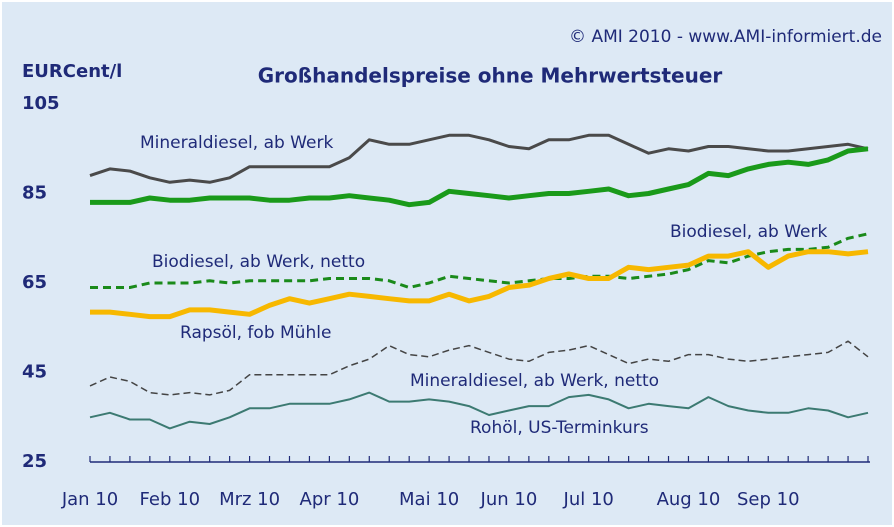 Image resolution: width=894 pixels, height=527 pixels. What do you see at coordinates (34, 461) in the screenshot?
I see `y-tick-label: 25` at bounding box center [34, 461].